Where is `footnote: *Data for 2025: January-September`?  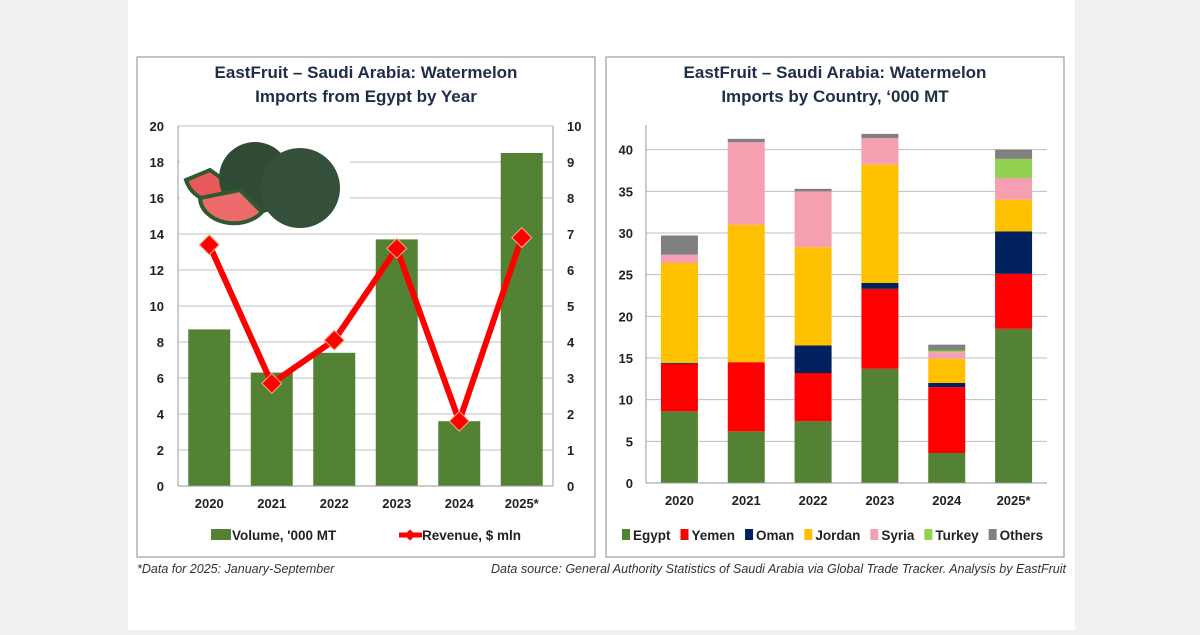
footnote: *Data for 2025: January-September is located at coordinates (236, 569).